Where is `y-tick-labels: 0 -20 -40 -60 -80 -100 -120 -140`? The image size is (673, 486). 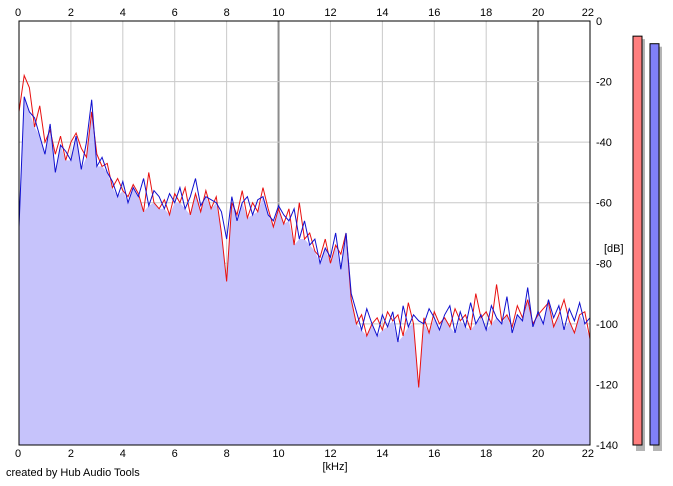
y-tick-labels: 0 -20 -40 -60 -80 -100 -120 -140 is located at coordinates (607, 234).